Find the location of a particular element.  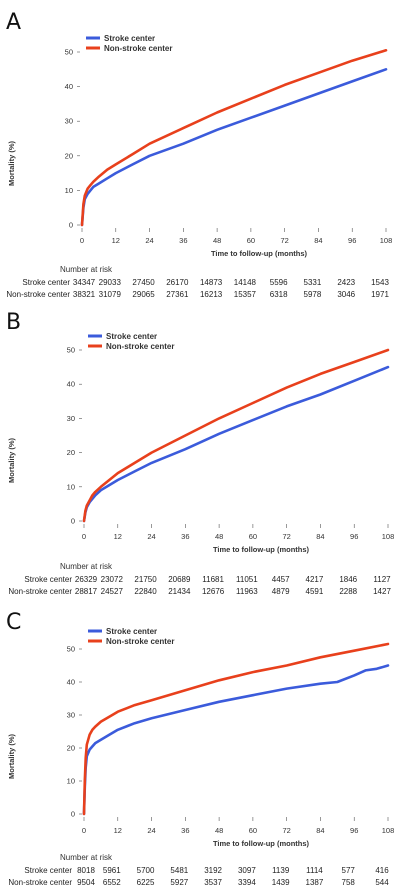

risk-value: 1846 is located at coordinates (348, 579).